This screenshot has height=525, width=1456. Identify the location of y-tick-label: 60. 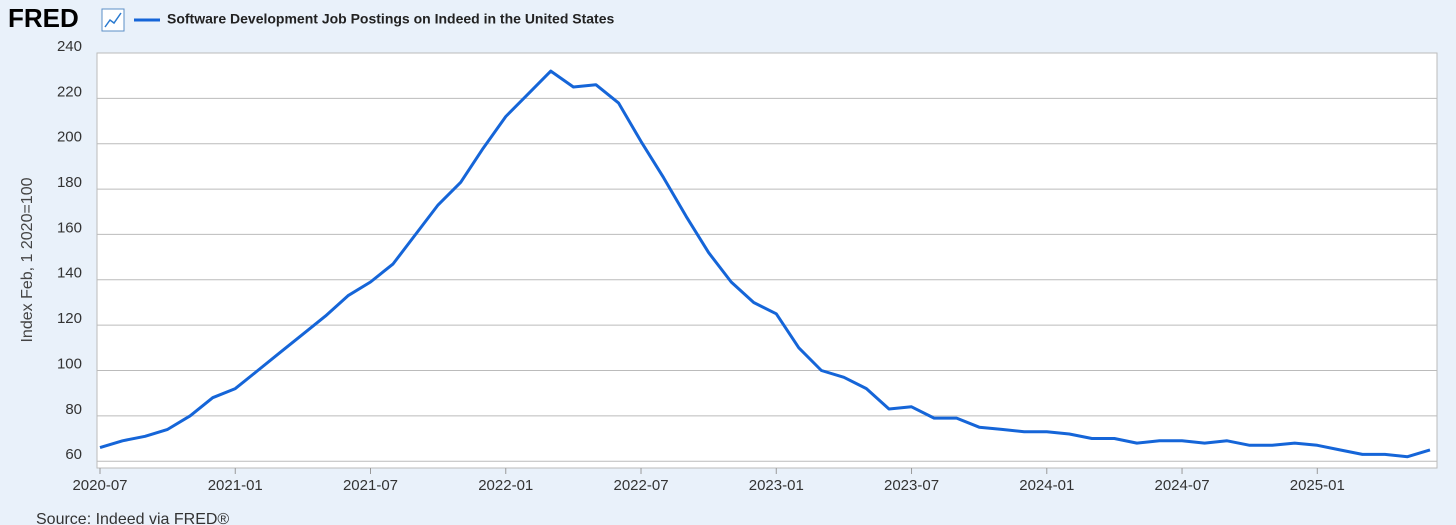
(73, 454).